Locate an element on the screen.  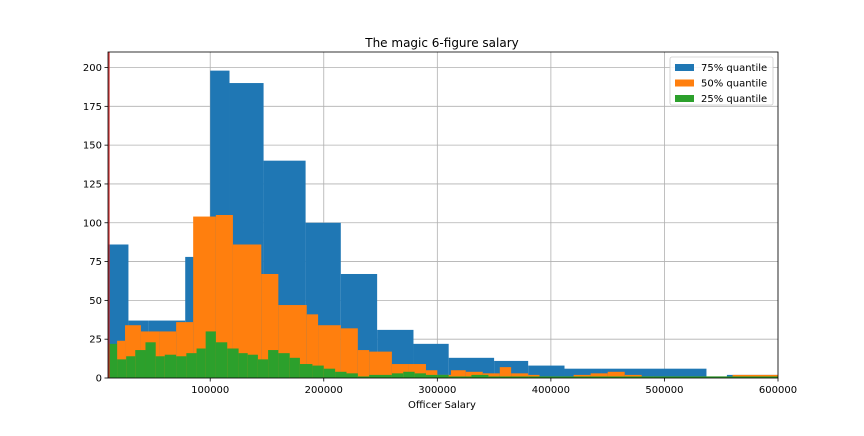
y-tick-label: 0 is located at coordinates (99, 379).